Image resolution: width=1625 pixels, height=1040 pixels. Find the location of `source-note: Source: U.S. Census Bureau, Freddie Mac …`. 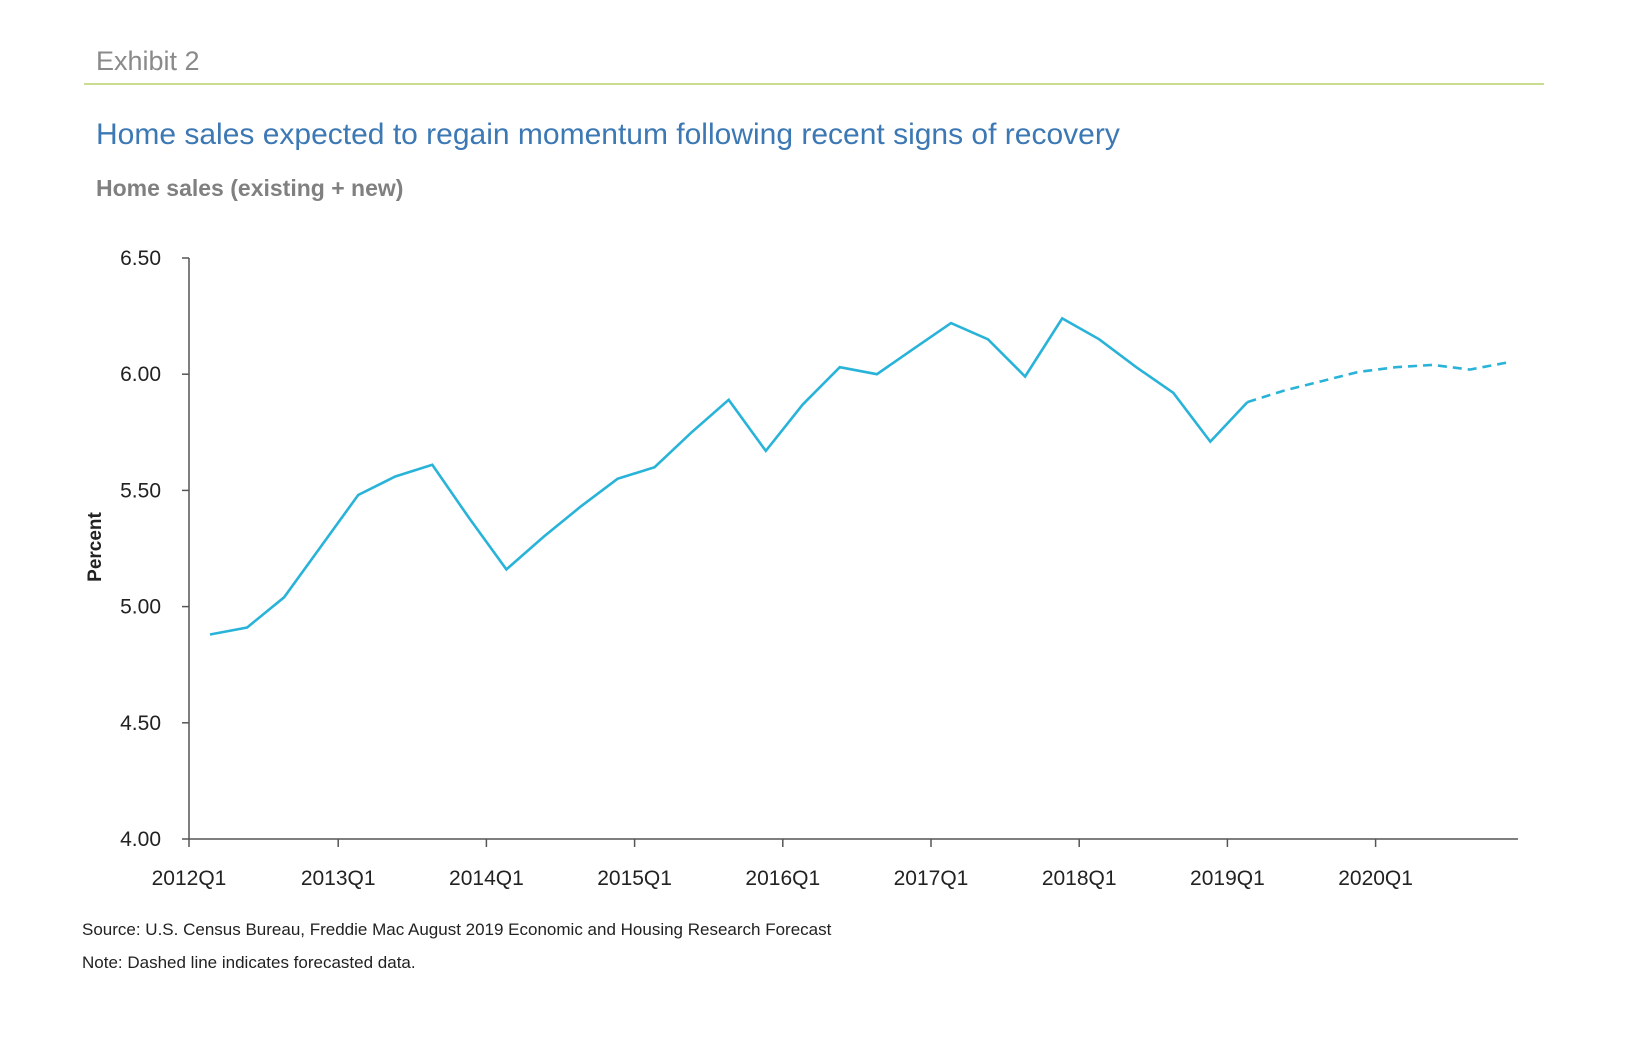

source-note: Source: U.S. Census Bureau, Freddie Mac … is located at coordinates (457, 929).